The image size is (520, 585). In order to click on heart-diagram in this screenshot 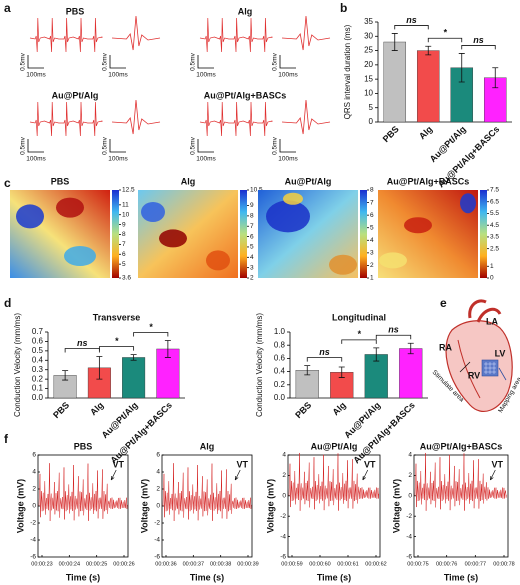, I will do `click(479, 355)`.